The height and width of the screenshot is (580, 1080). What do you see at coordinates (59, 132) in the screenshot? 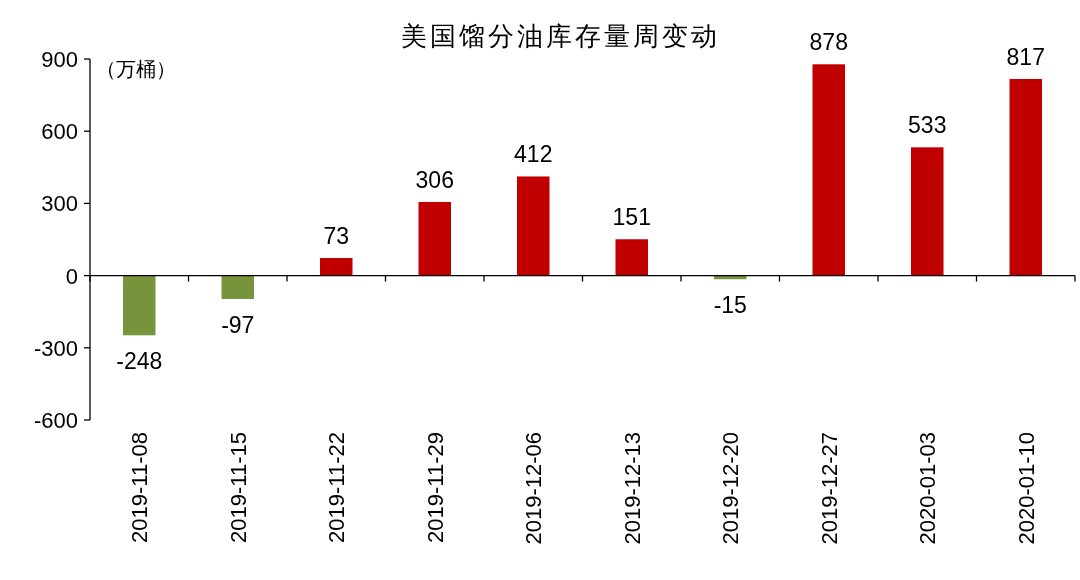
I see `y-tick-label: 600` at bounding box center [59, 132].